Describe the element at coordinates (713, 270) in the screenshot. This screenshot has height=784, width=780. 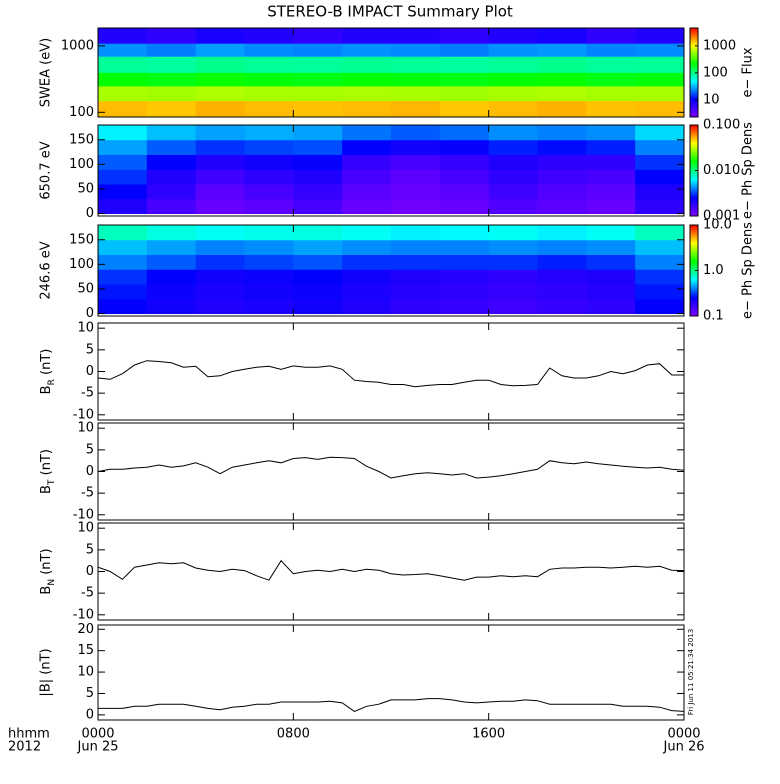
I see `colorbar-tick-label: 1.0` at that location.